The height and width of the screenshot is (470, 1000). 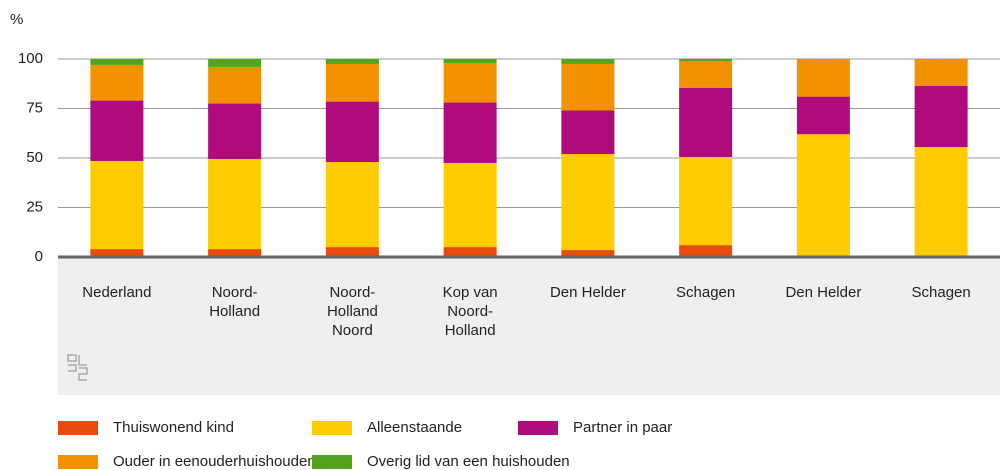 What do you see at coordinates (214, 461) in the screenshot?
I see `legend-label: Ouder in eenouderhuishouden` at bounding box center [214, 461].